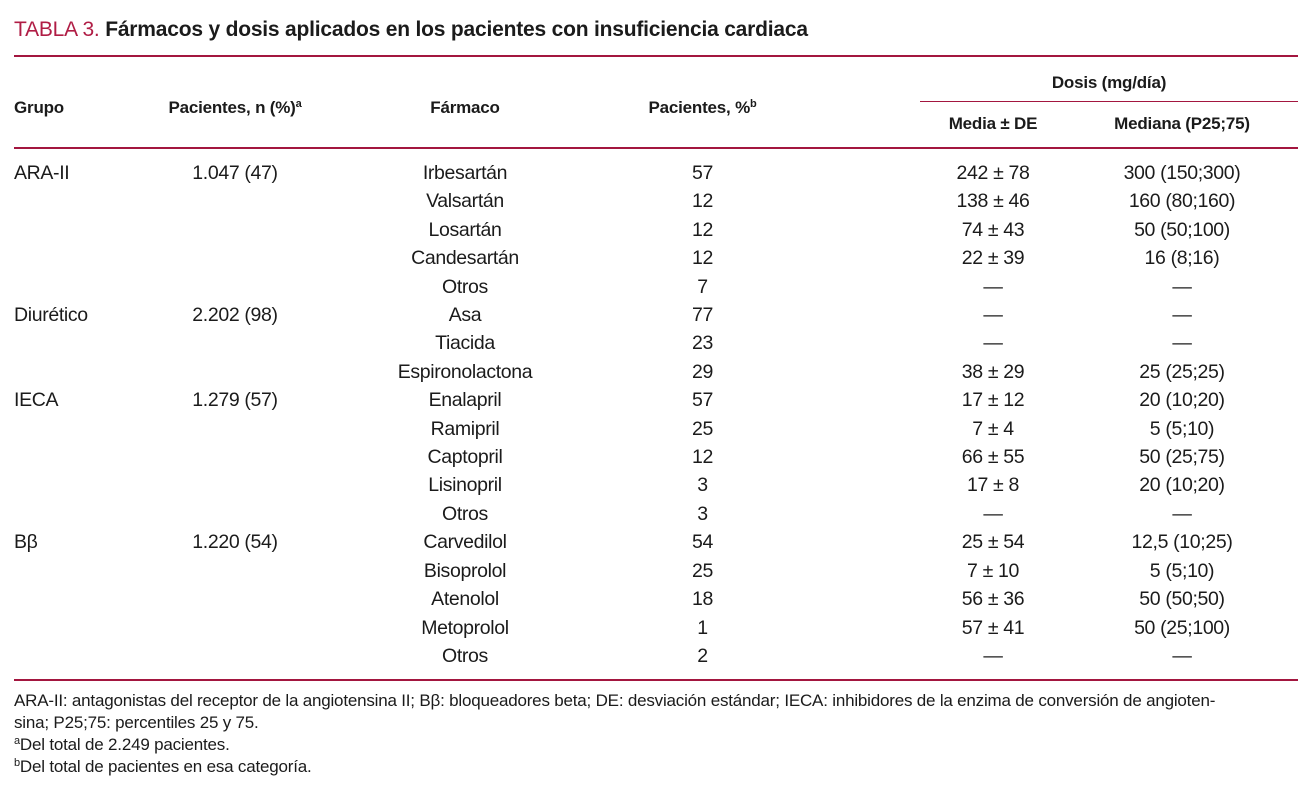  I want to click on footnote-b-text: Del total de pacientes en esa categoría., so click(165, 766).